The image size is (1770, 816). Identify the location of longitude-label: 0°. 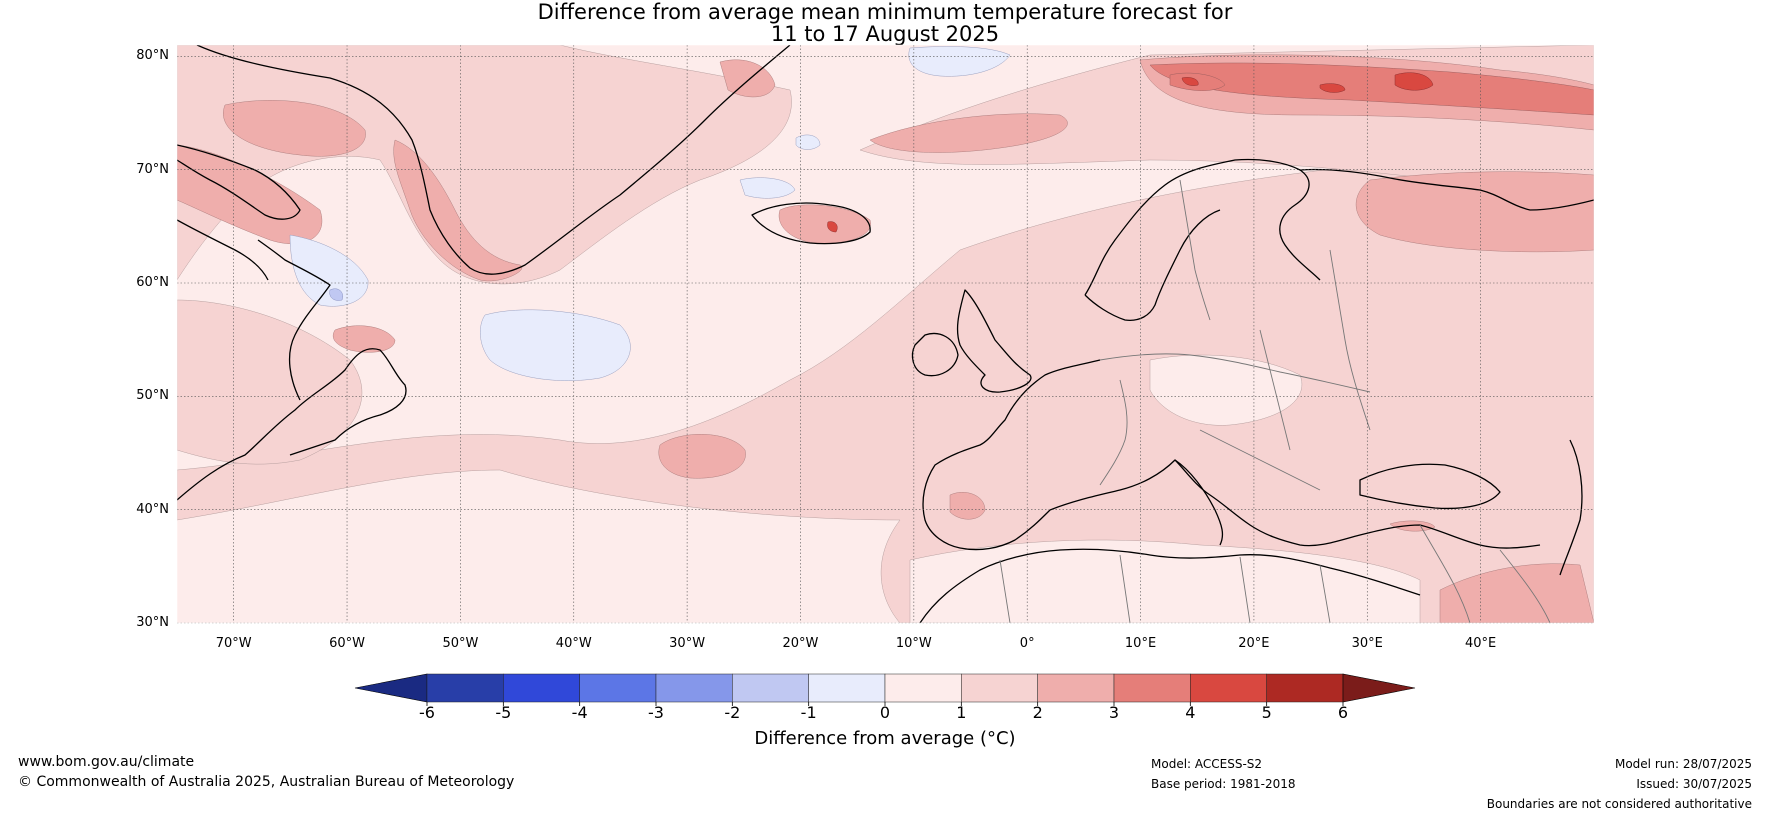
(1027, 643).